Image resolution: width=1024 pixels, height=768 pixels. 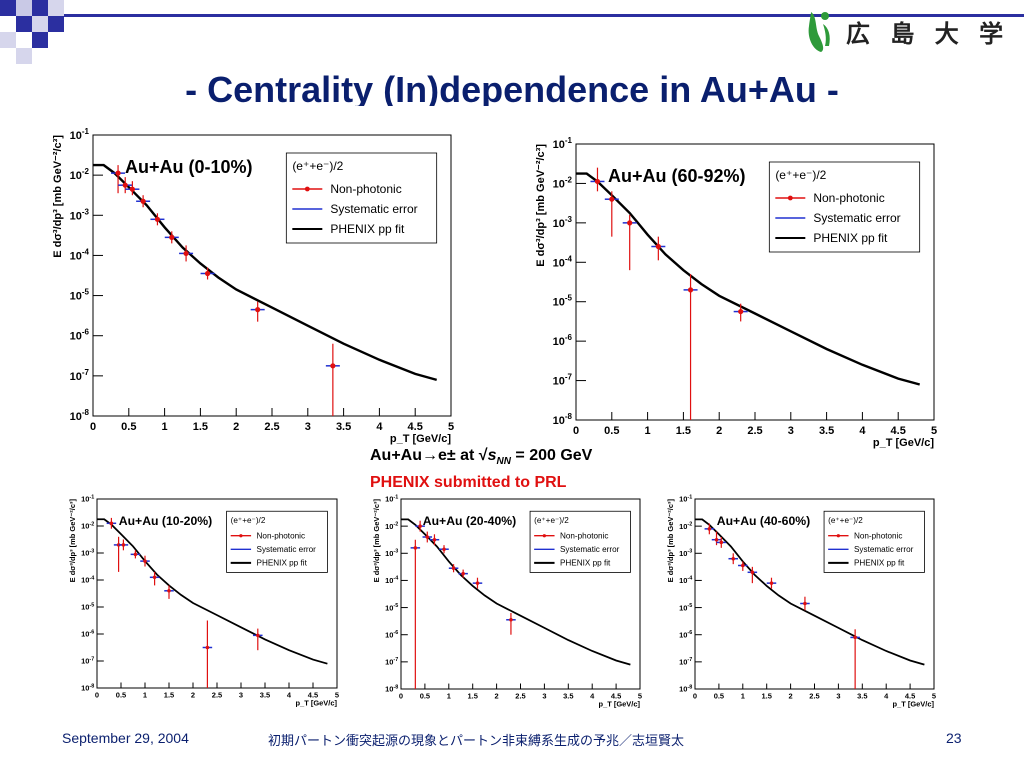 What do you see at coordinates (476, 741) in the screenshot?
I see `footer-center-text: 初期パートン衝突起源の現象とパートン非束縛系生成の予兆／志垣賢太` at bounding box center [476, 741].